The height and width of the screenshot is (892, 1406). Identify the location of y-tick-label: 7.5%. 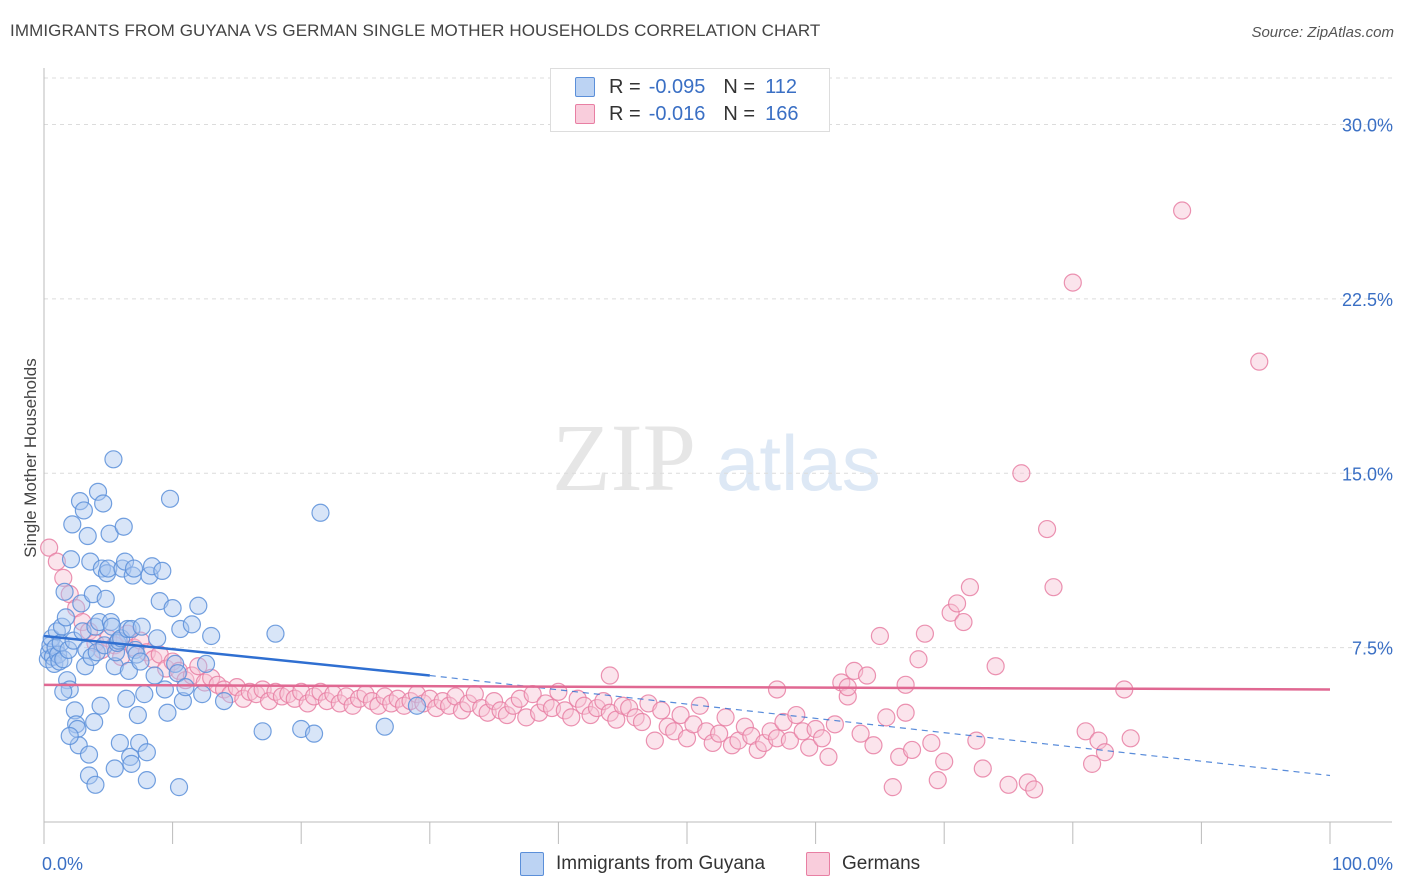
(1372, 649).